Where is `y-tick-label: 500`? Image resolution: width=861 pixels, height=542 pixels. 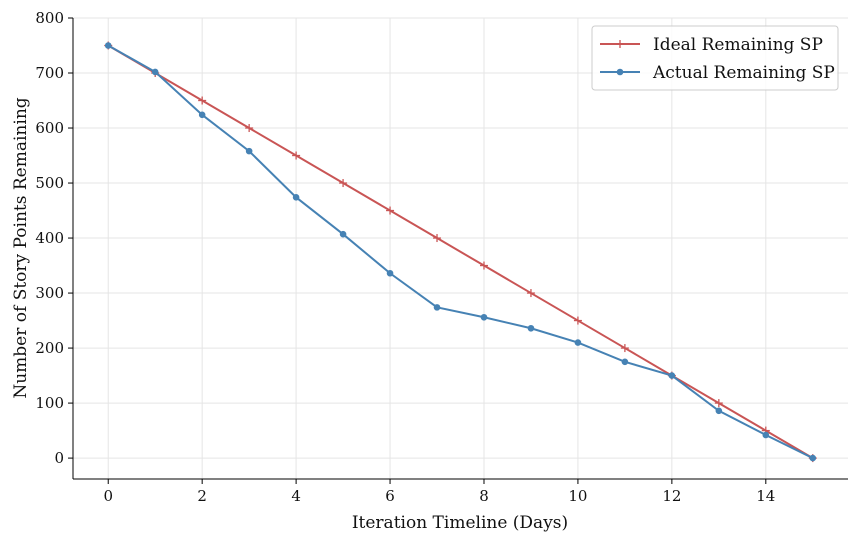
y-tick-label: 500 is located at coordinates (49, 183).